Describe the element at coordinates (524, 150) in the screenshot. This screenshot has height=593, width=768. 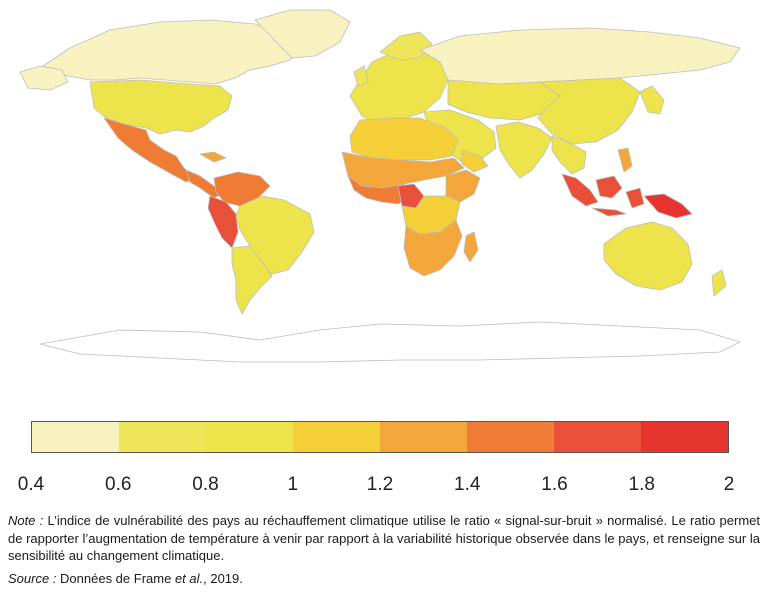
I see `region-india` at that location.